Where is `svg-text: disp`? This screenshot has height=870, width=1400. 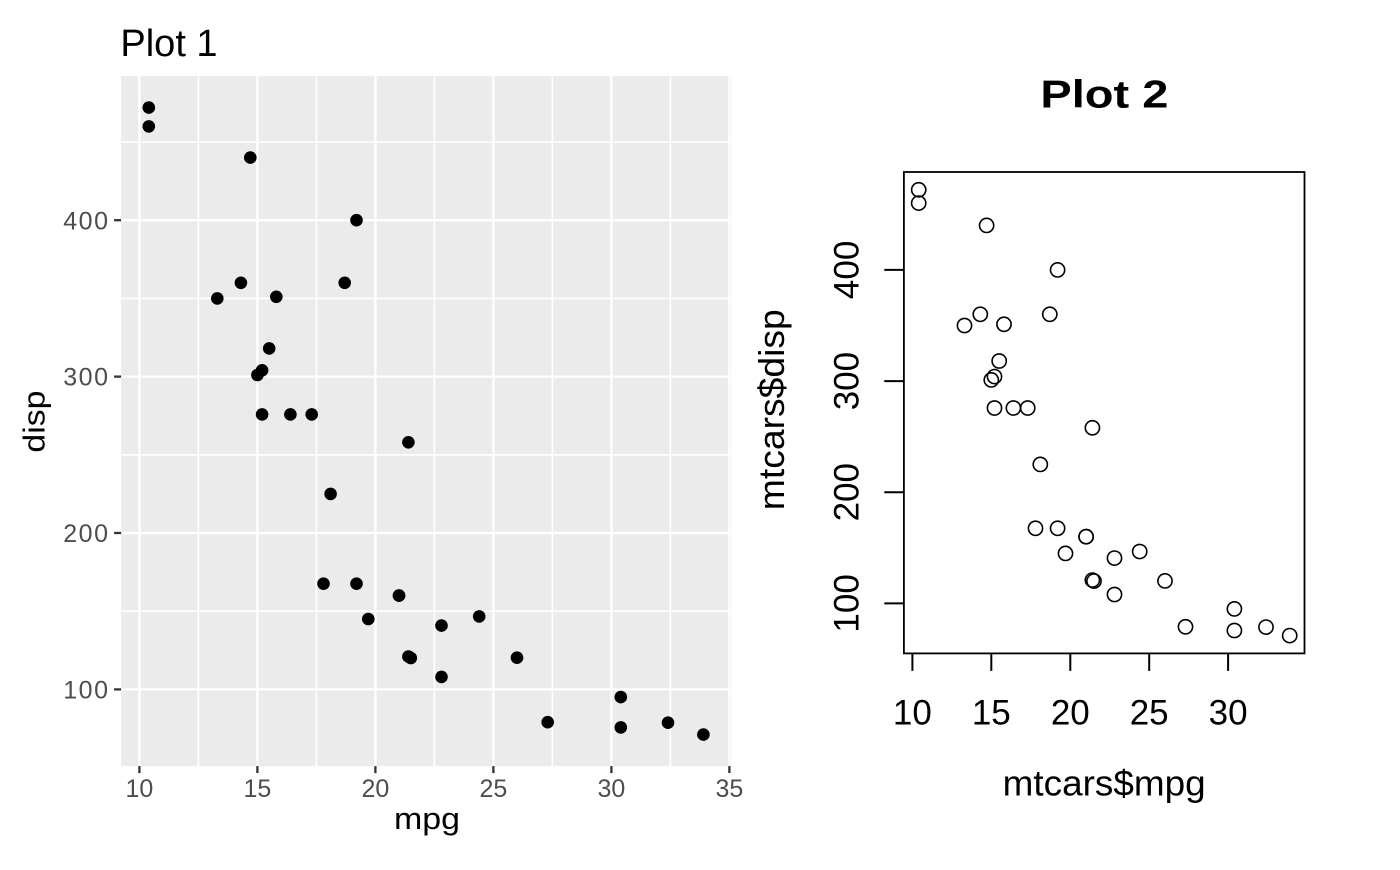
svg-text: disp is located at coordinates (33, 422).